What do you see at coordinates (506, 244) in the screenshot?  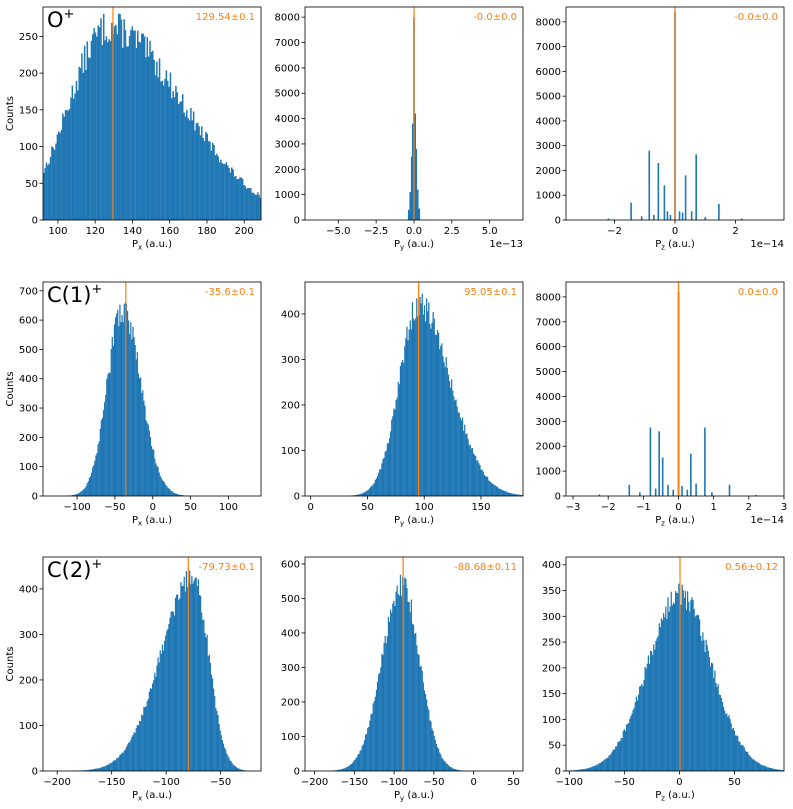 I see `x-offset-text: 1e−13` at bounding box center [506, 244].